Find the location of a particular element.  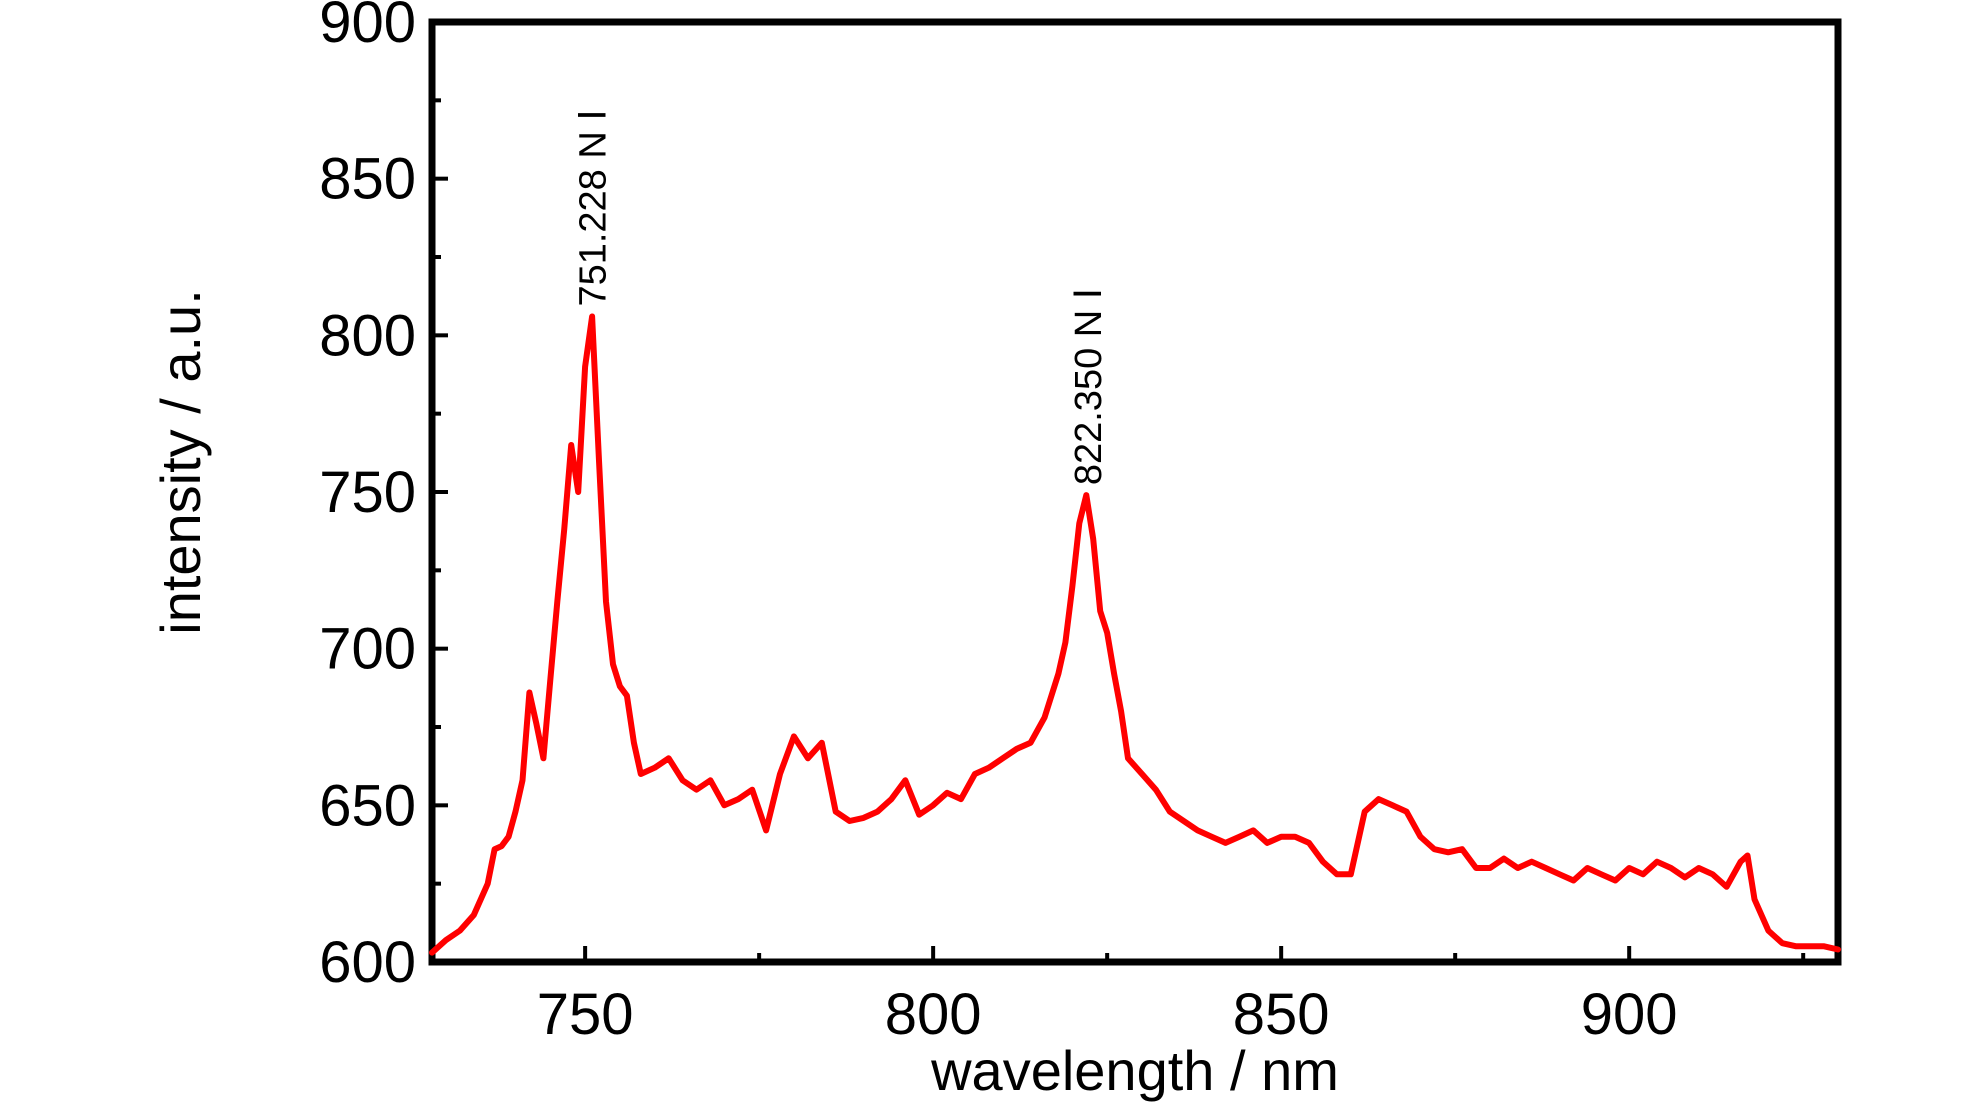

y-tick-label: 650 is located at coordinates (367, 805).